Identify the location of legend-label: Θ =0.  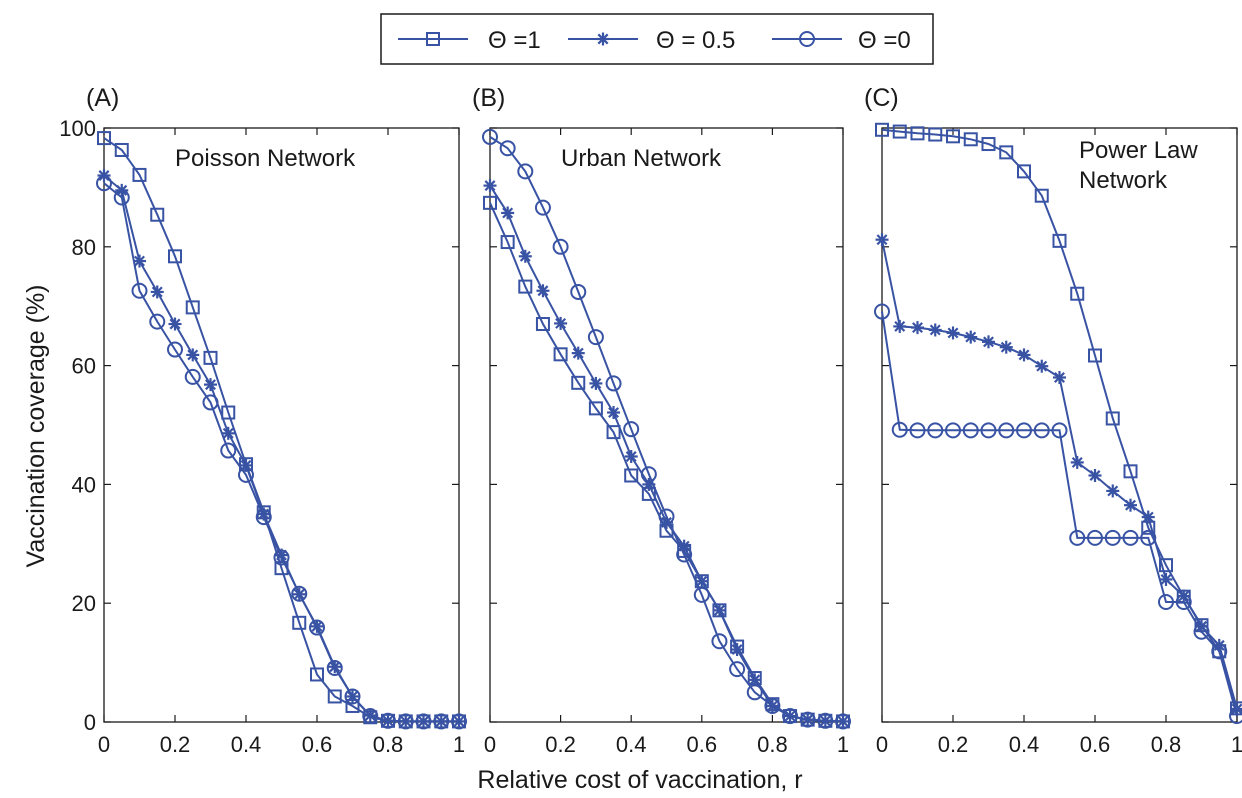
(884, 40).